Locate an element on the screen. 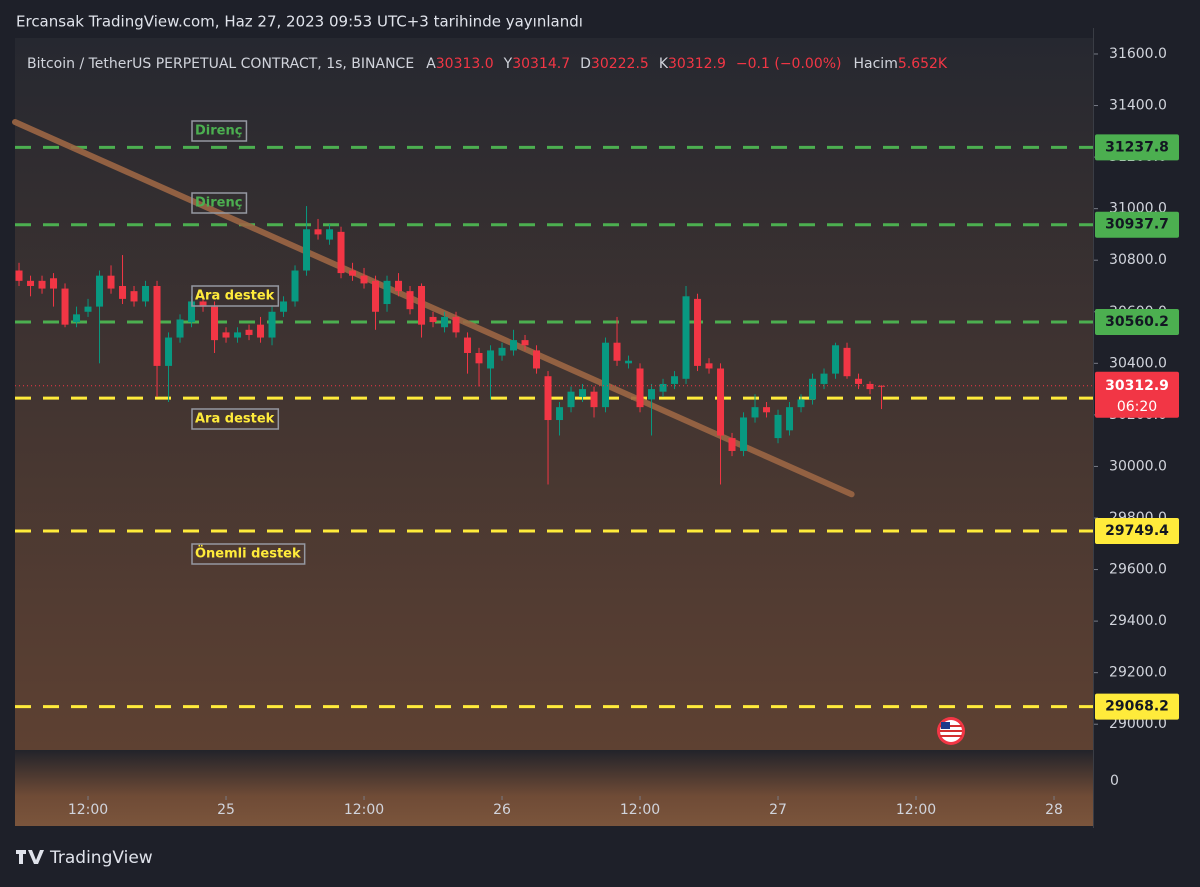 Image resolution: width=1200 pixels, height=887 pixels. x-tick-label: 25 is located at coordinates (226, 810).